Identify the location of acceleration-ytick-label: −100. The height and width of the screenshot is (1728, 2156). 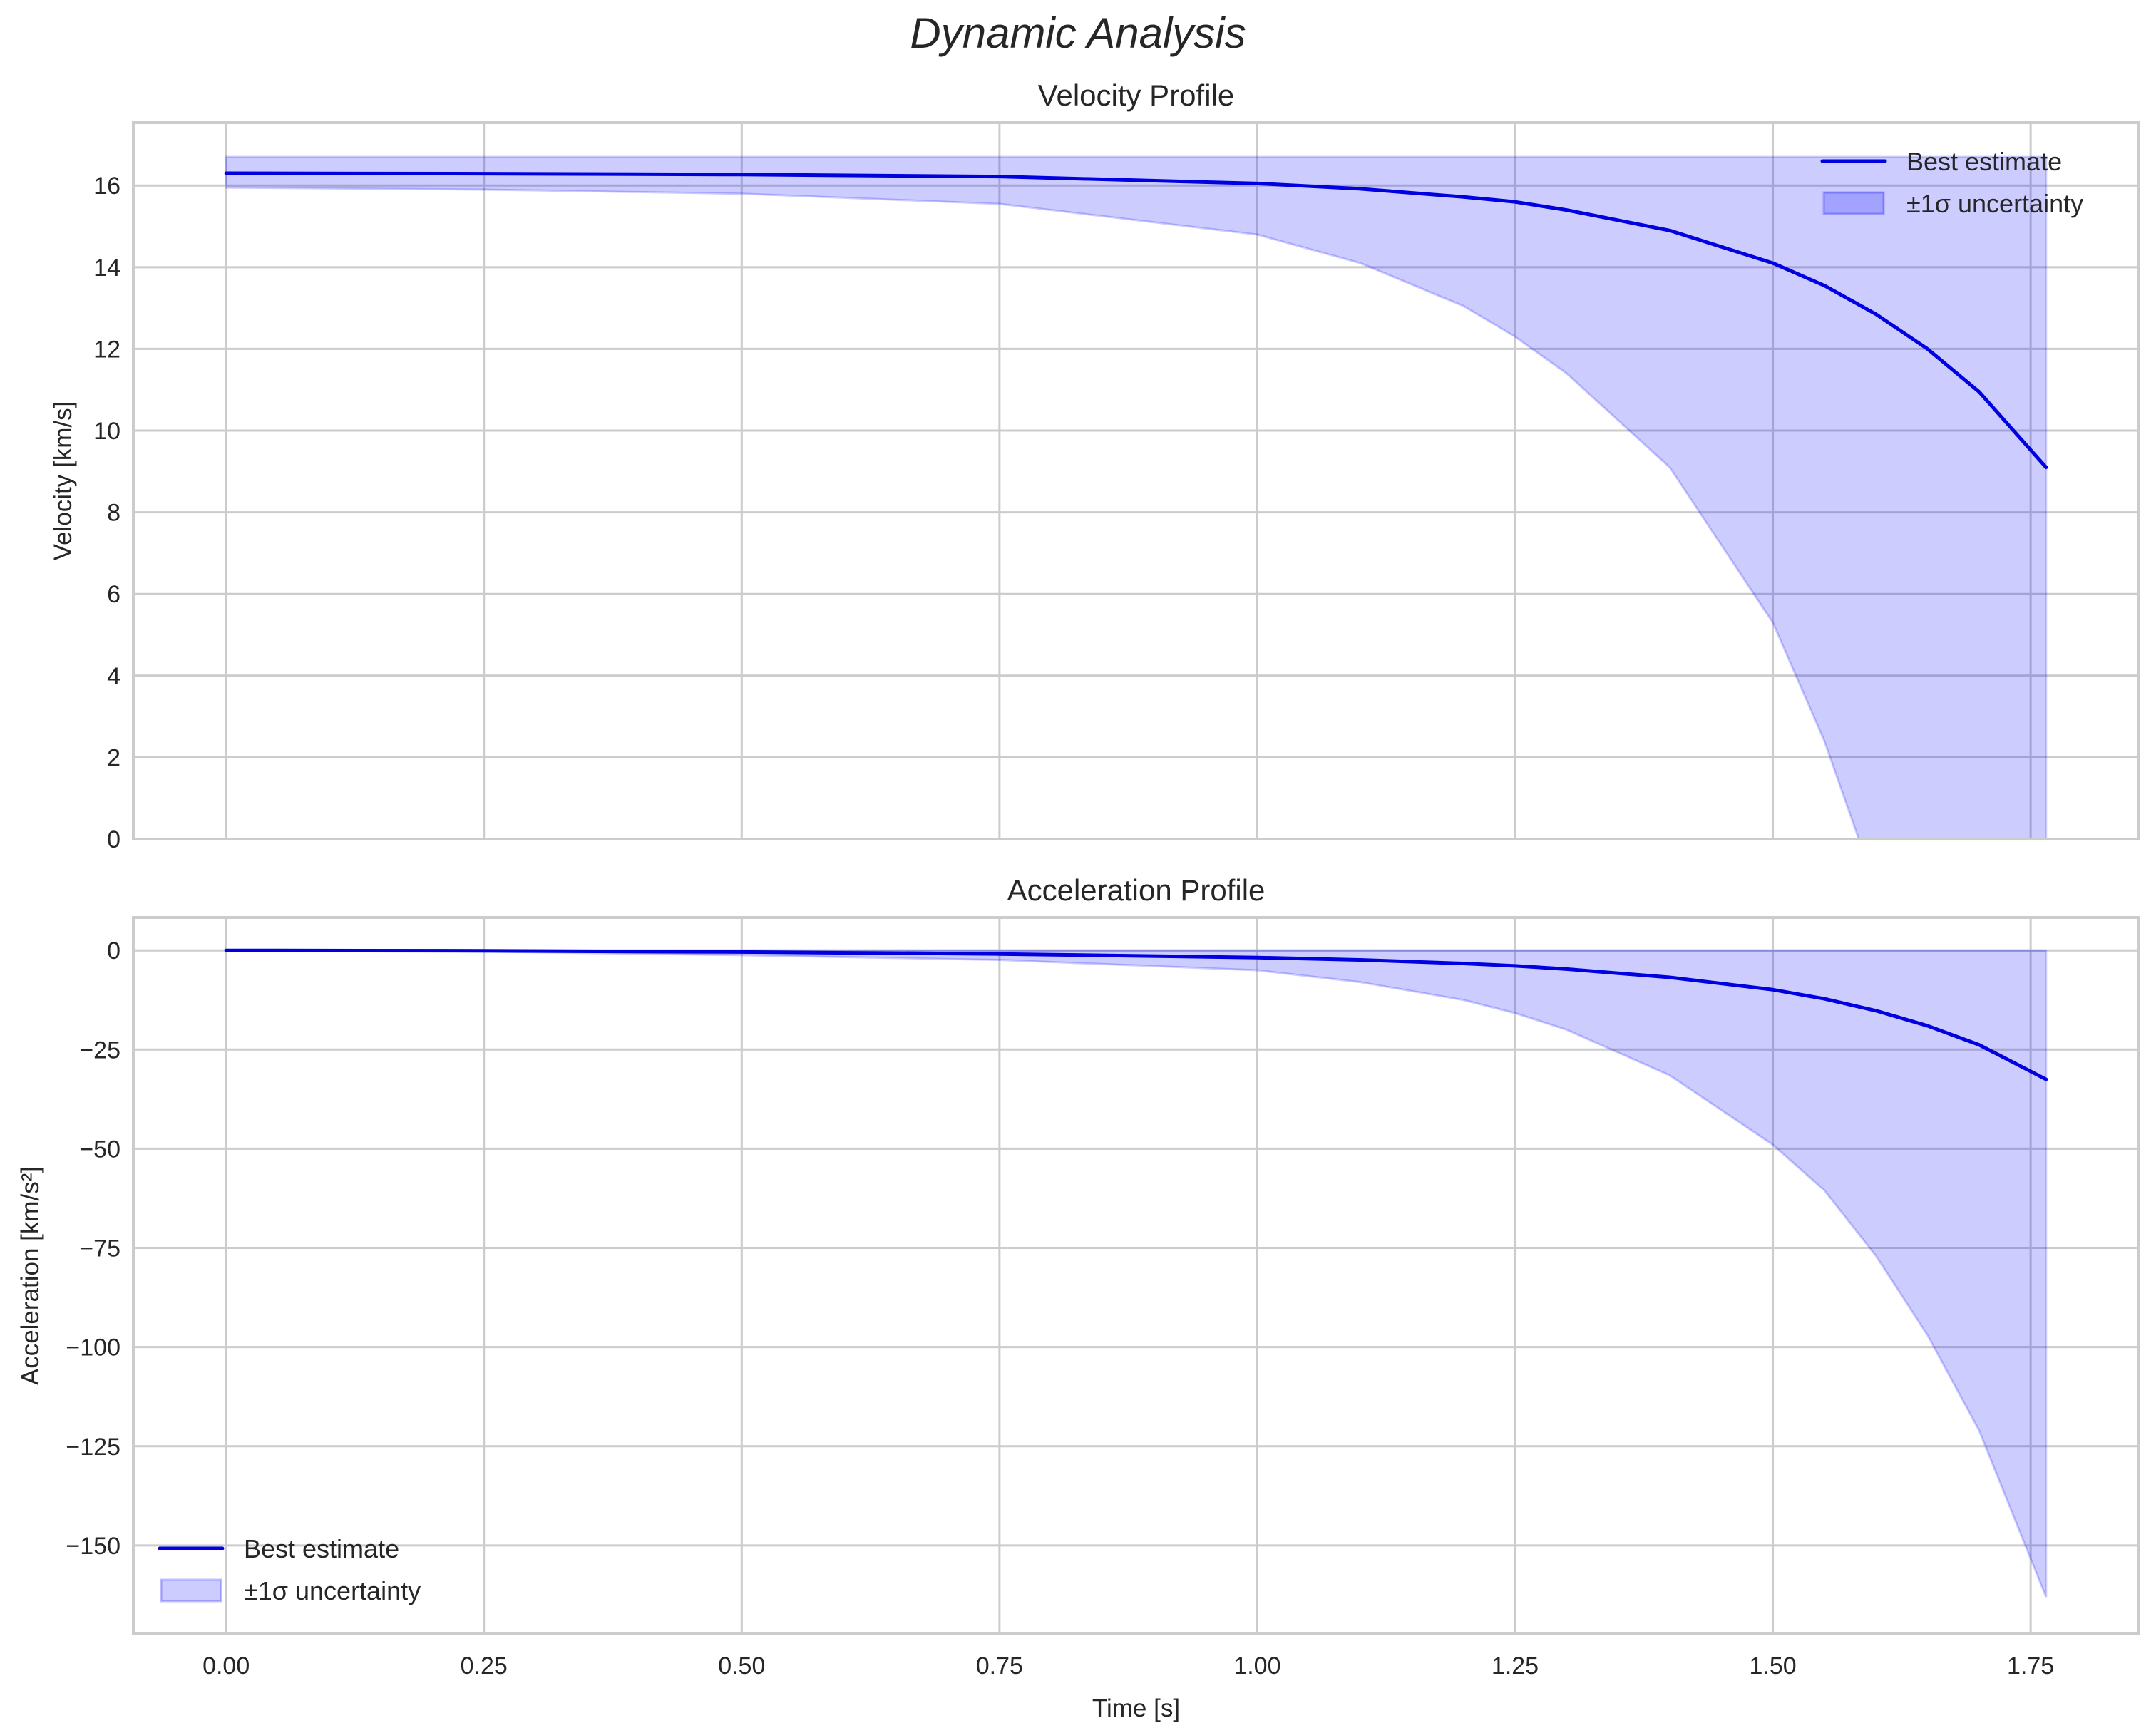
(93, 1348).